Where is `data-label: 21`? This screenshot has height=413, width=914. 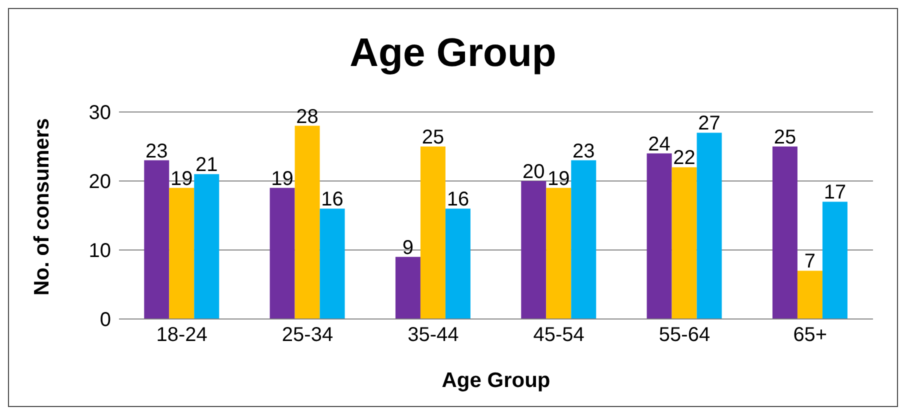 data-label: 21 is located at coordinates (207, 165).